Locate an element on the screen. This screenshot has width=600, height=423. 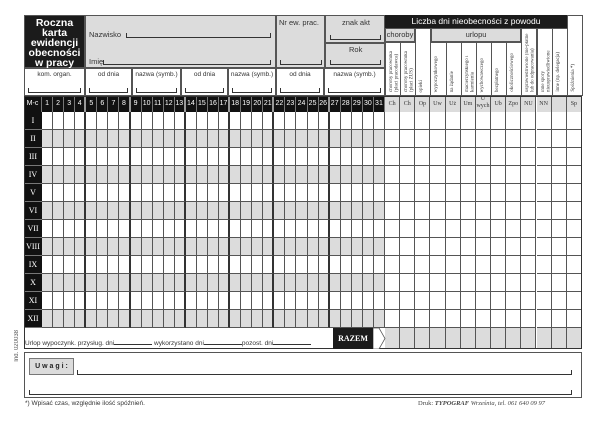
file-sign-field is located at coordinates (355, 37).